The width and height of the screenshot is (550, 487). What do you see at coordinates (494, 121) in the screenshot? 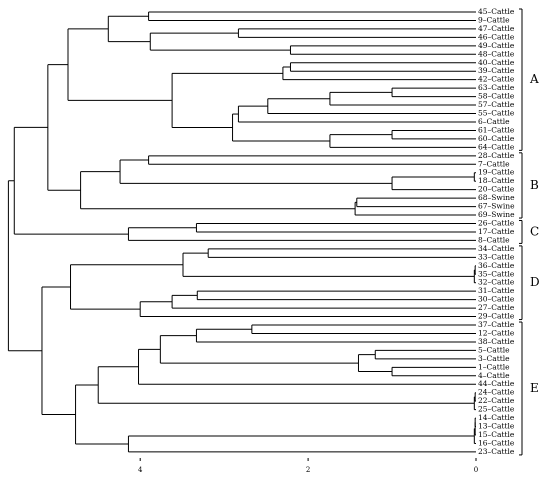
I see `leaf-label: 6–Cattle` at bounding box center [494, 121].